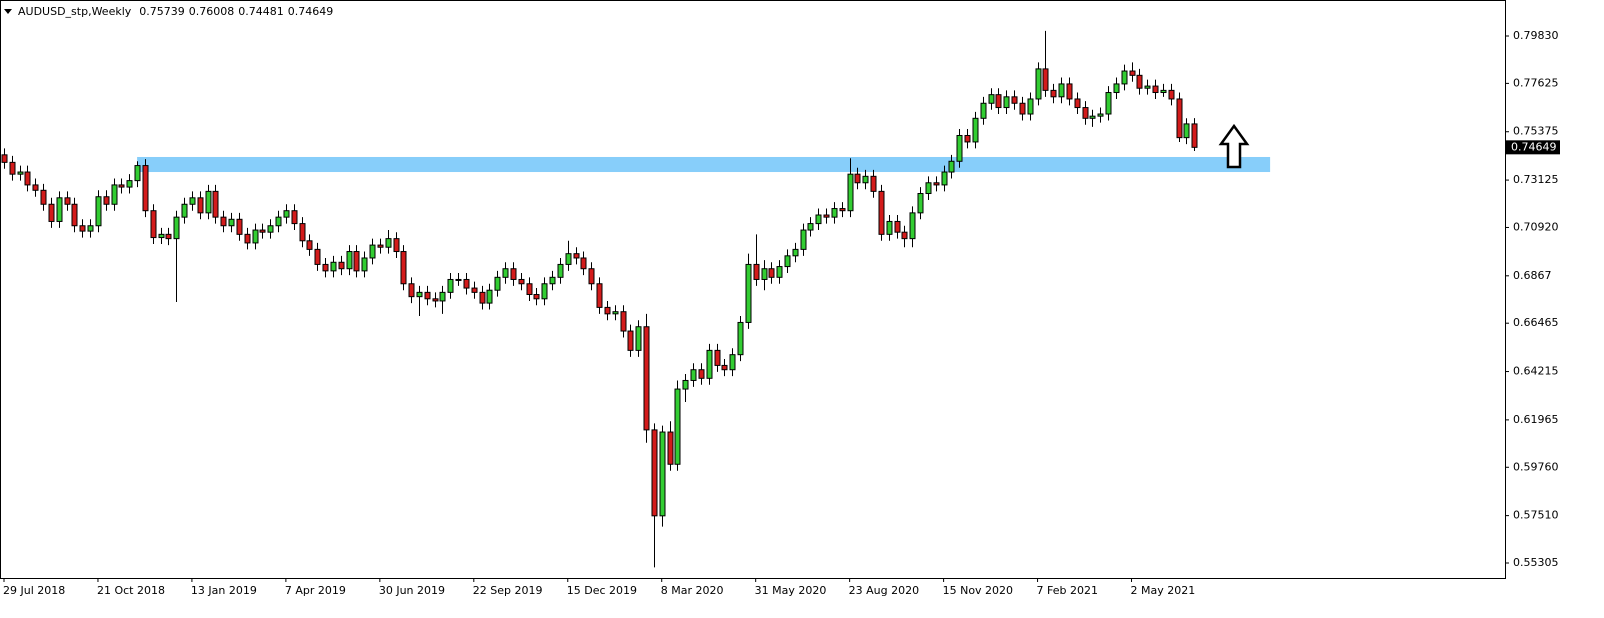 This screenshot has width=1604, height=618. I want to click on y-tick-label: 0.75375, so click(1536, 131).